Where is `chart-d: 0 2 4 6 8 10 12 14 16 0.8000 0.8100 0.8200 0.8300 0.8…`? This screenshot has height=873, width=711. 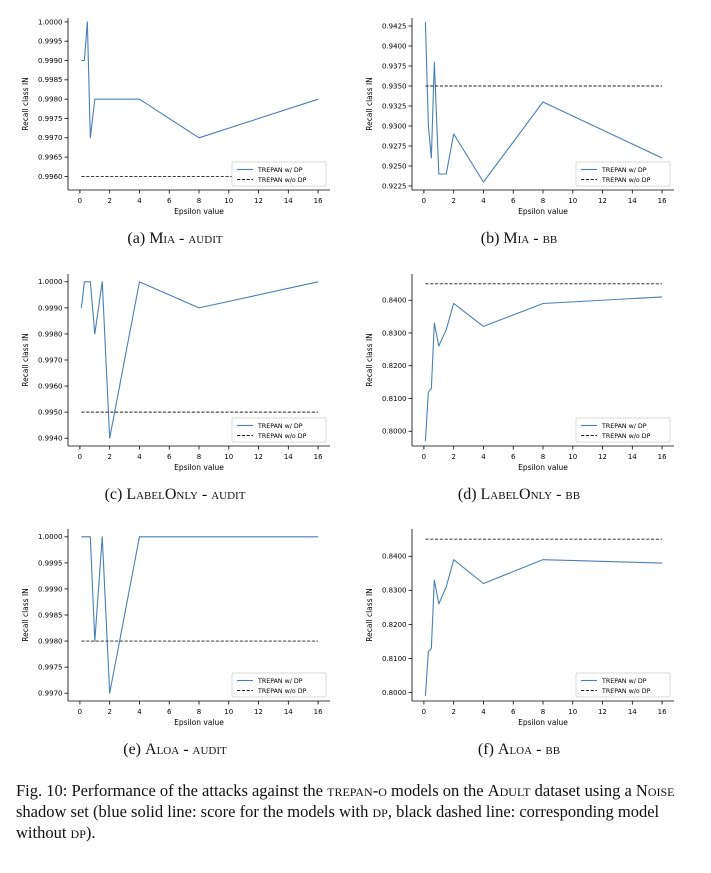
chart-d: 0 2 4 6 8 10 12 14 16 0.8000 0.8100 0.8200 0.8300 0.8… is located at coordinates (519, 373).